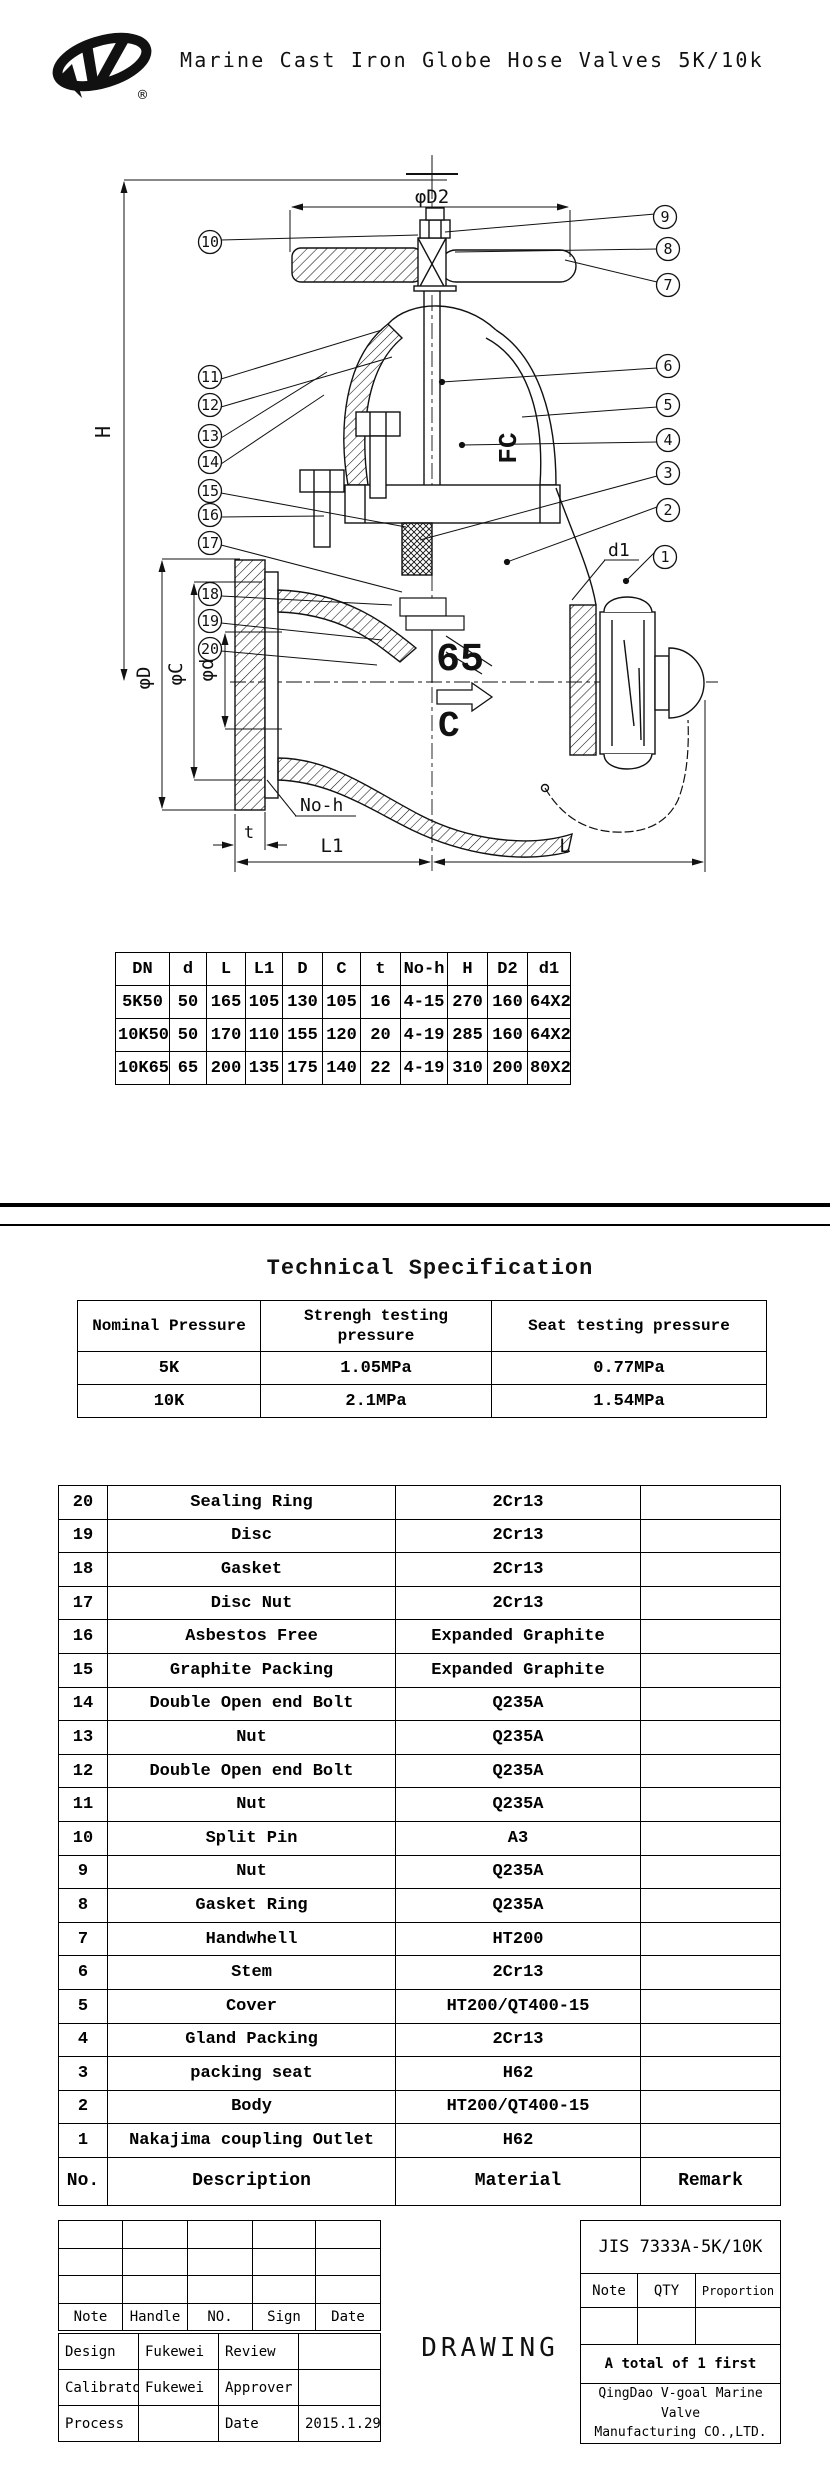 Image resolution: width=830 pixels, height=2479 pixels. What do you see at coordinates (619, 550) in the screenshot?
I see `label-d1: d1` at bounding box center [619, 550].